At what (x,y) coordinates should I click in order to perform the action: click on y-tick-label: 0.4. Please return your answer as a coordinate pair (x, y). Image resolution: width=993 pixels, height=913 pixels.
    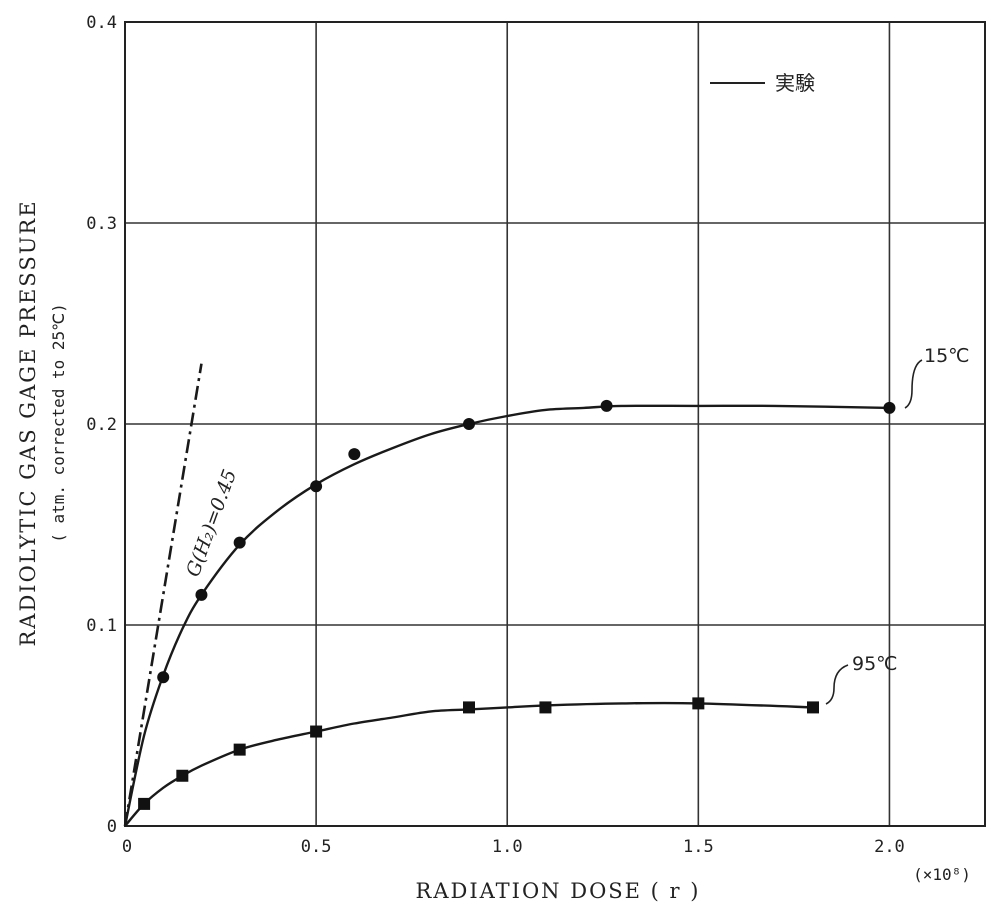
    Looking at the image, I should click on (101, 23).